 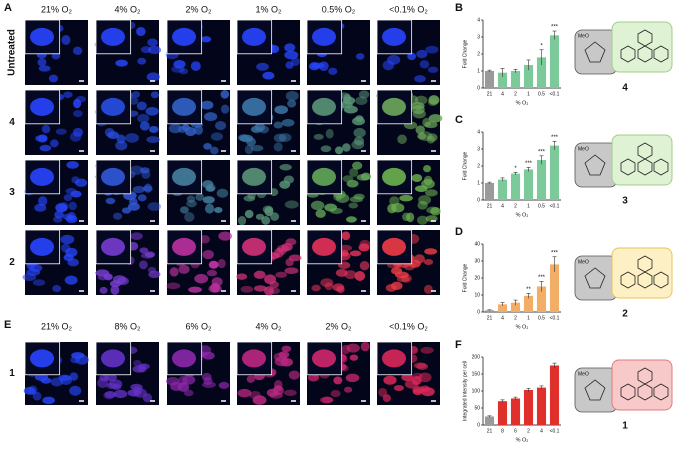 I want to click on x-tick-label: 2, so click(x=515, y=318).